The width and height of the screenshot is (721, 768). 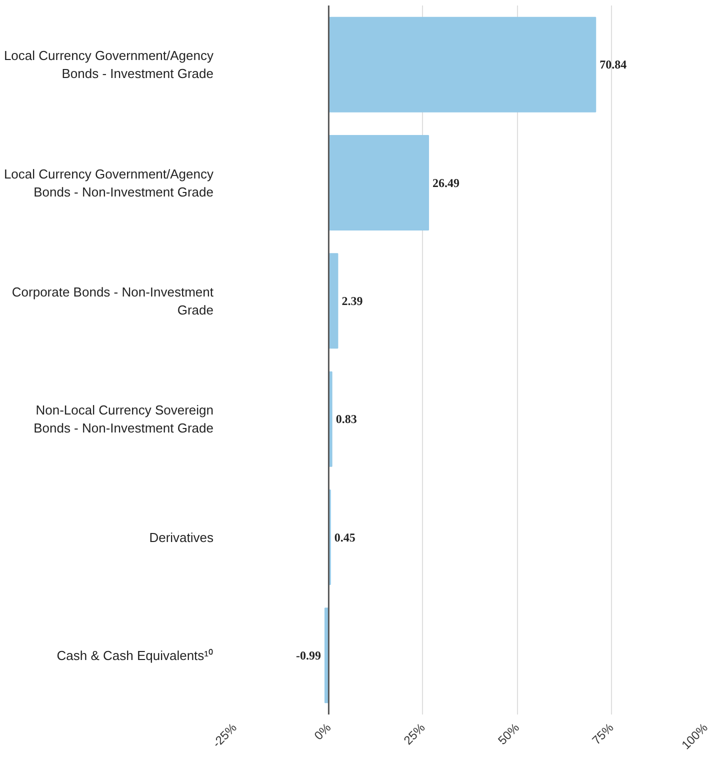 What do you see at coordinates (602, 734) in the screenshot?
I see `x-tick-label: 75%` at bounding box center [602, 734].